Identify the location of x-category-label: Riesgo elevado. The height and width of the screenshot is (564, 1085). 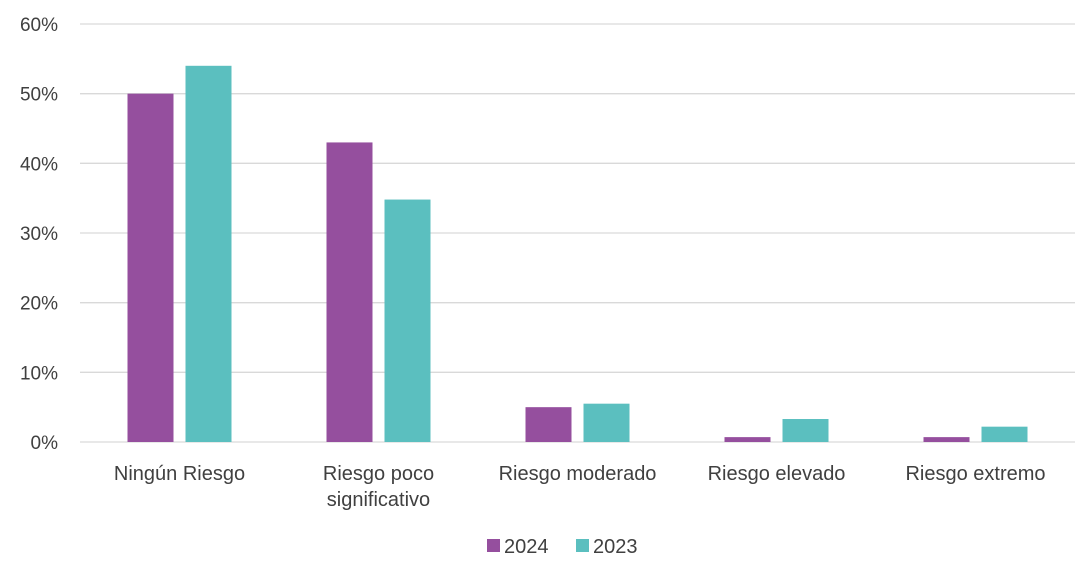
(777, 474).